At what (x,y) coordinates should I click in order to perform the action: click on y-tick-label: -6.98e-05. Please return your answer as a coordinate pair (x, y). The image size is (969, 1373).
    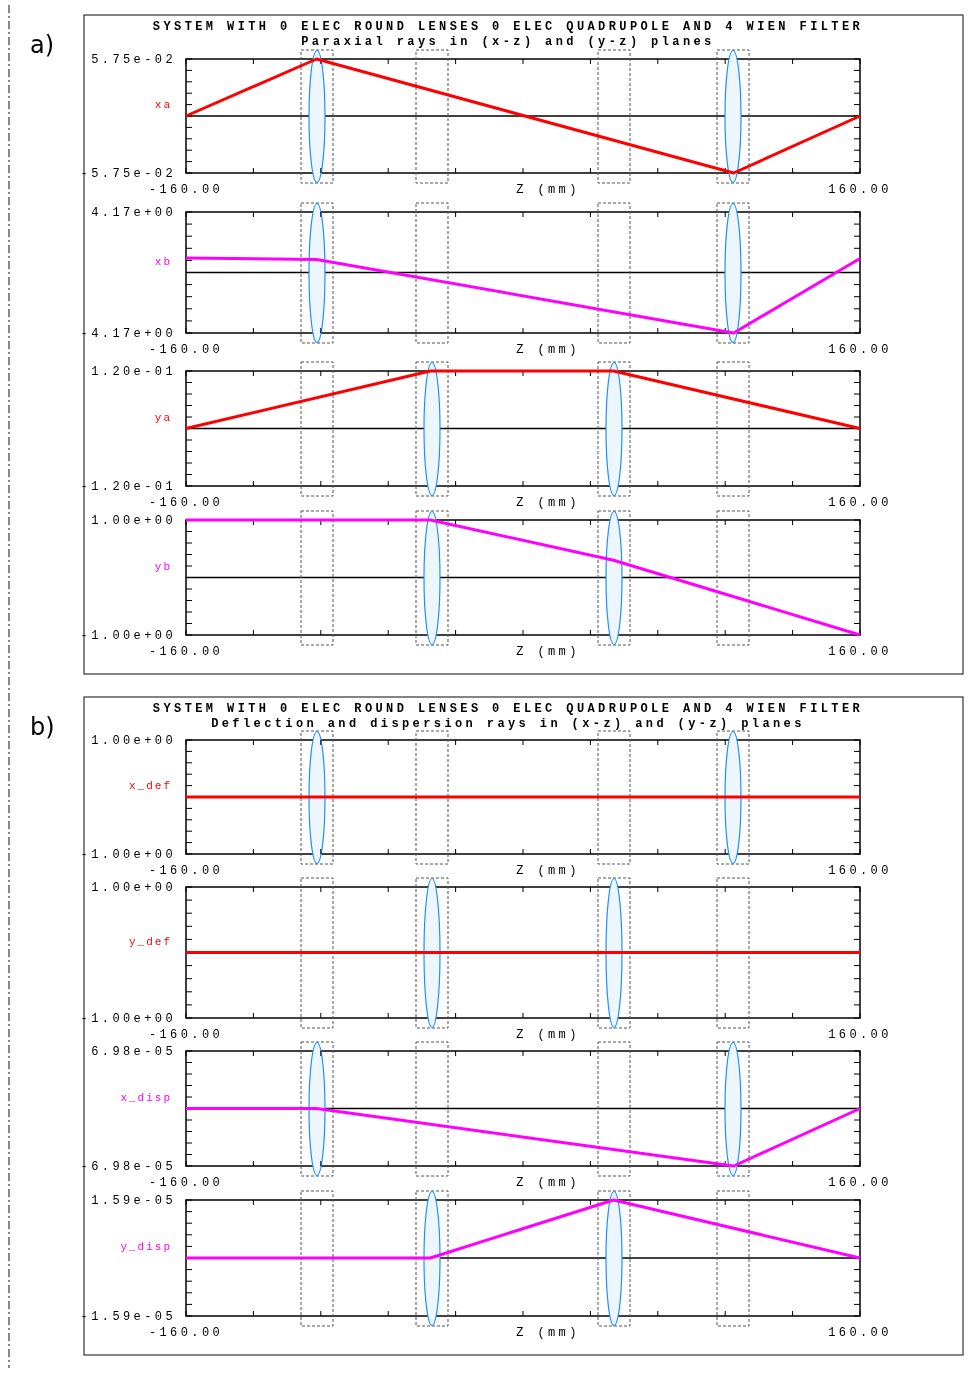
    Looking at the image, I should click on (128, 1167).